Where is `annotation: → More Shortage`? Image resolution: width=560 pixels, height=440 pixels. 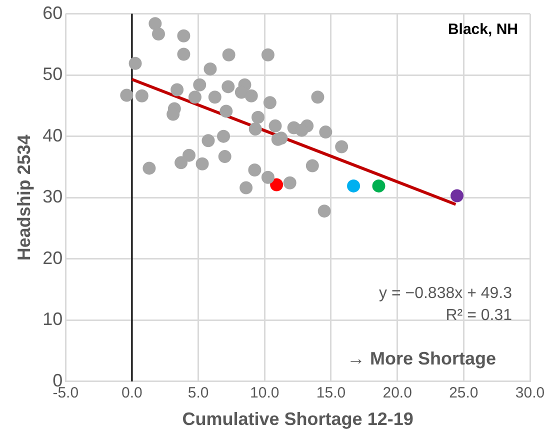 annotation: → More Shortage is located at coordinates (421, 358).